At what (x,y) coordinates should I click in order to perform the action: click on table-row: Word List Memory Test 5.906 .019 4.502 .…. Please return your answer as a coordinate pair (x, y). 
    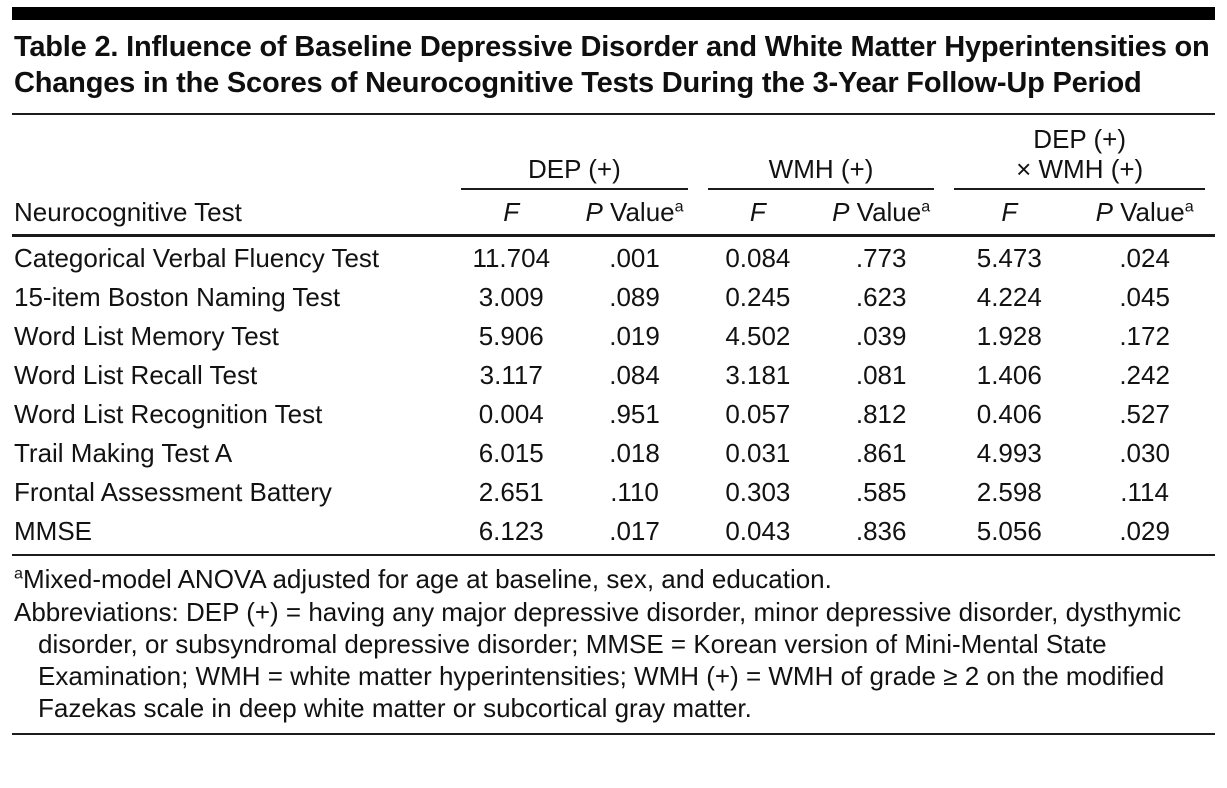
    Looking at the image, I should click on (613, 336).